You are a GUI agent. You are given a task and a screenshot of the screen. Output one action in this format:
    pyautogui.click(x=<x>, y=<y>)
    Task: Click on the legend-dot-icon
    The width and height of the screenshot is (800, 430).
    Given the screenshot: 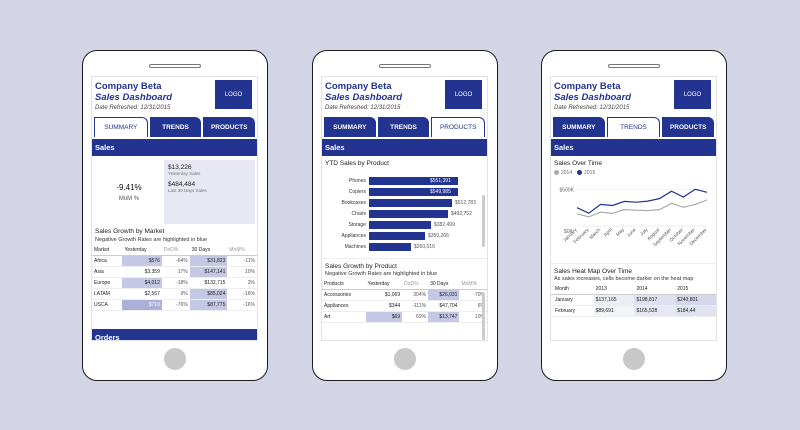 What is the action you would take?
    pyautogui.click(x=556, y=173)
    